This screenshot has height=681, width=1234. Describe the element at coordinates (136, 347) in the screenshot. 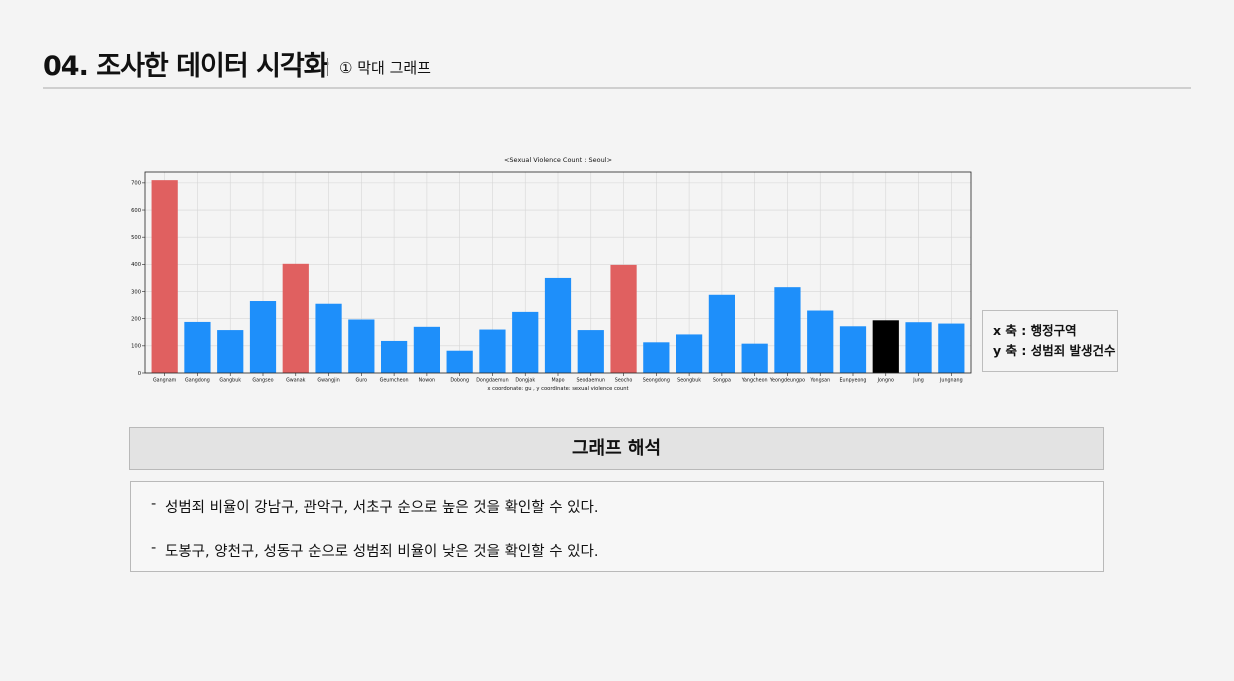

I see `y-tick-label: 100` at that location.